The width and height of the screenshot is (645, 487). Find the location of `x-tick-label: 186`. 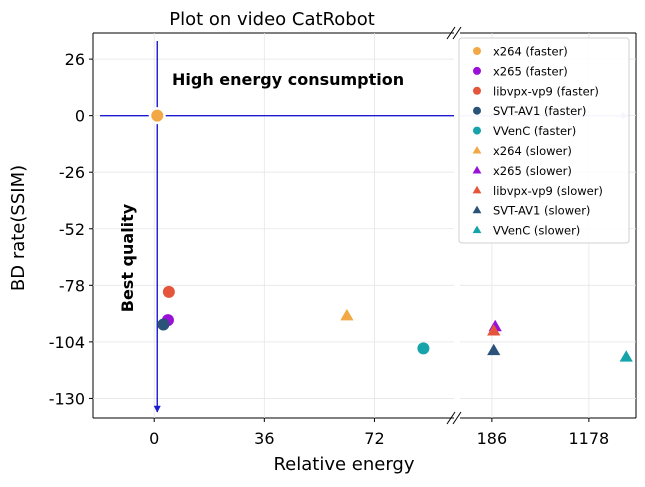

x-tick-label: 186 is located at coordinates (492, 438).